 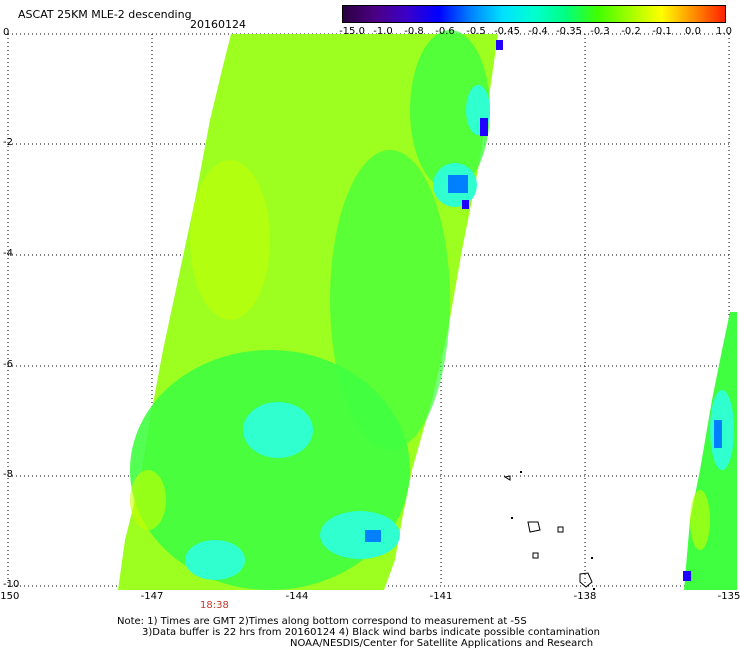 I want to click on color-scale-label: -0.1, so click(x=662, y=31).